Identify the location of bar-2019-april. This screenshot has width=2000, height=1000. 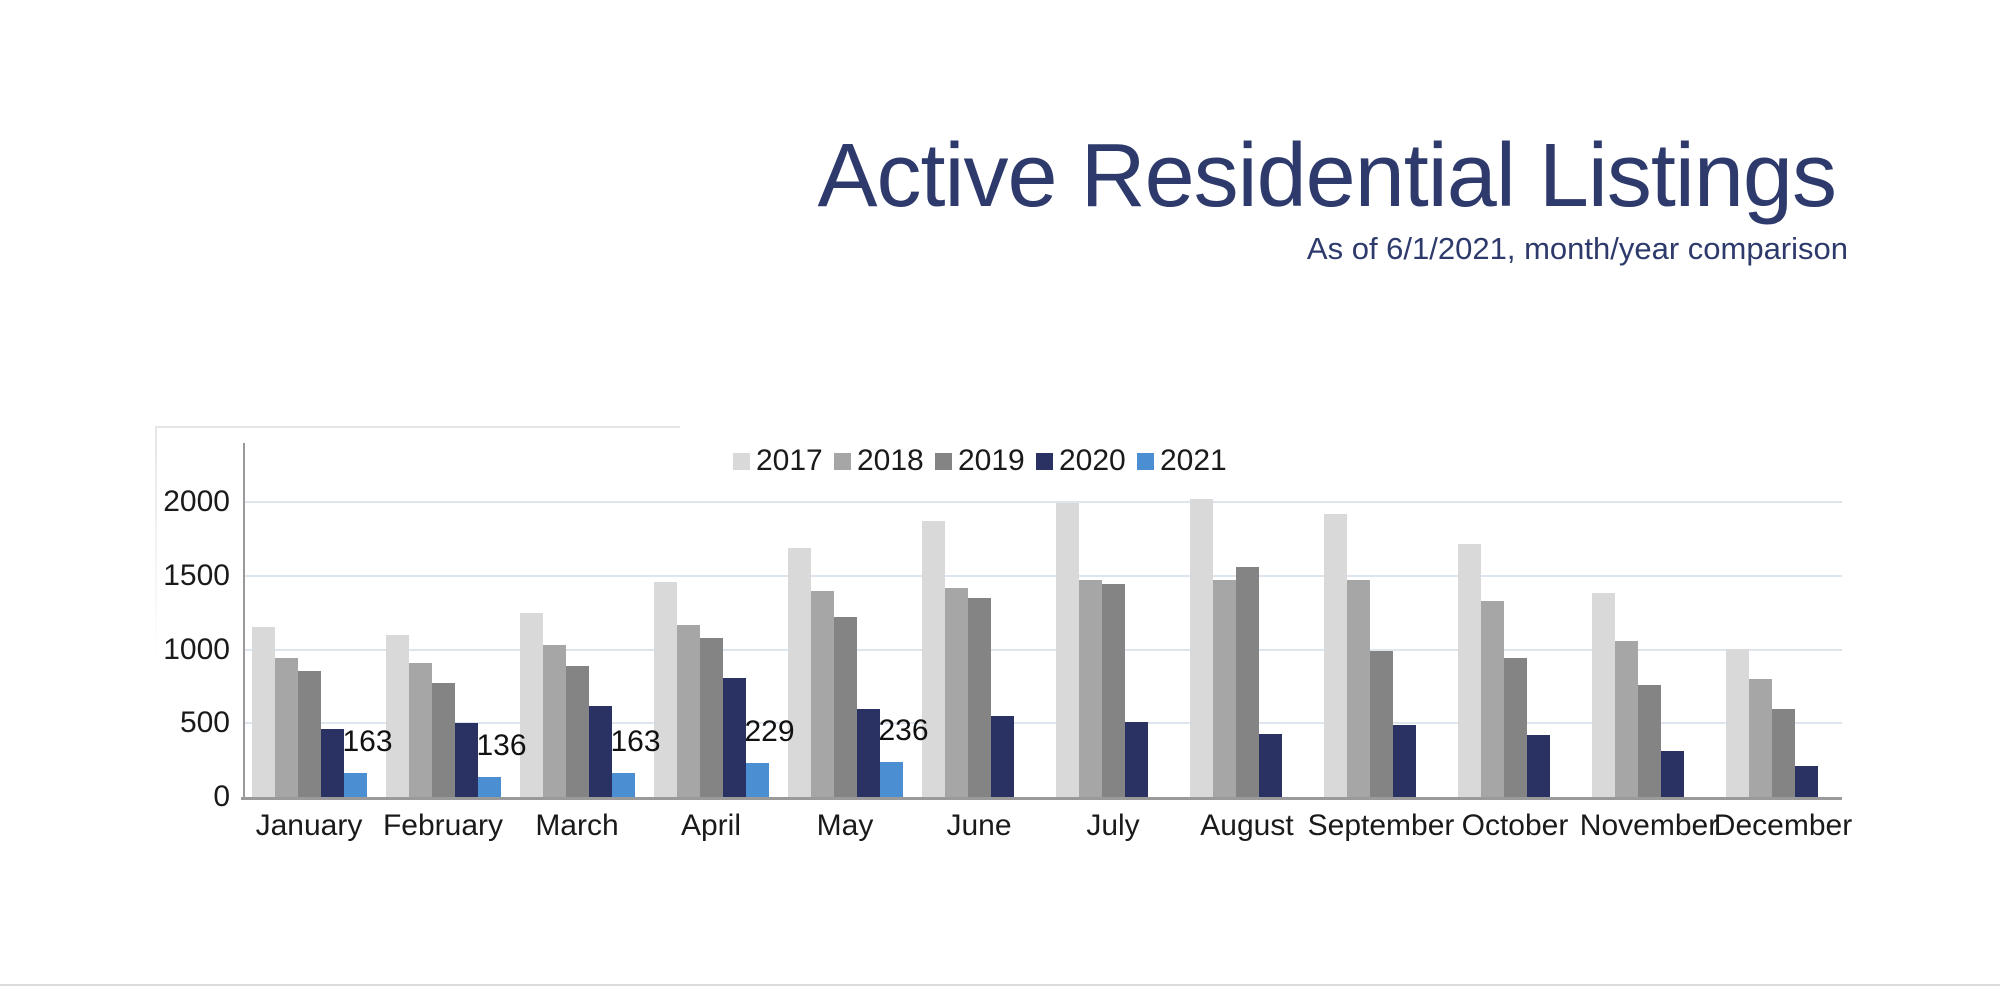
(711, 717).